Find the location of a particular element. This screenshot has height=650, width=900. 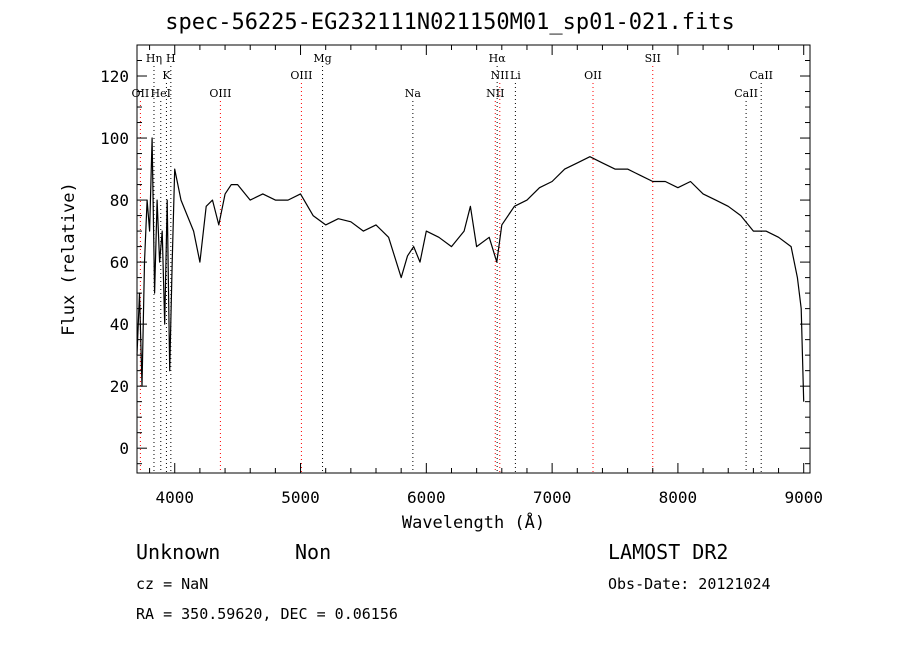

redshift-readout: cz = NaN is located at coordinates (172, 584).